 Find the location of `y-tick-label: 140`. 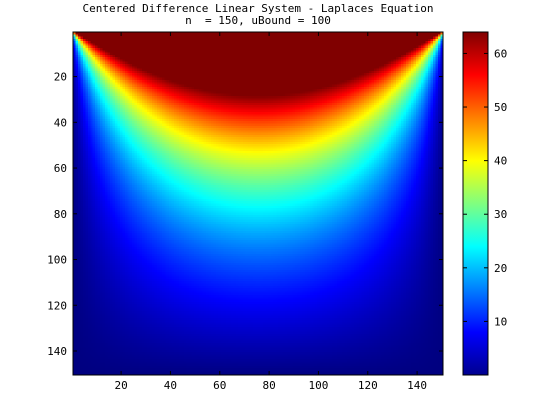

y-tick-label: 140 is located at coordinates (57, 351).